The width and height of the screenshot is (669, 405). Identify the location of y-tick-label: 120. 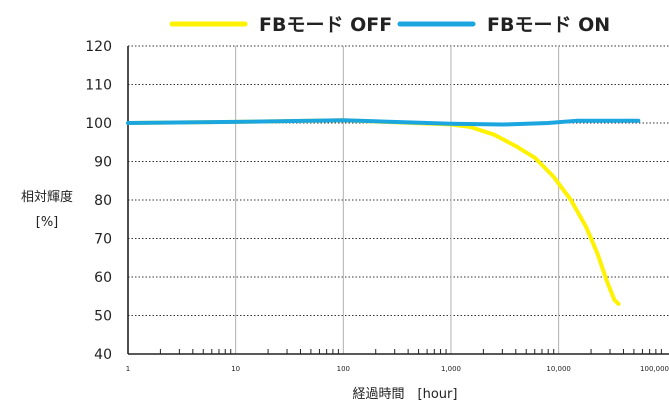
(98, 47).